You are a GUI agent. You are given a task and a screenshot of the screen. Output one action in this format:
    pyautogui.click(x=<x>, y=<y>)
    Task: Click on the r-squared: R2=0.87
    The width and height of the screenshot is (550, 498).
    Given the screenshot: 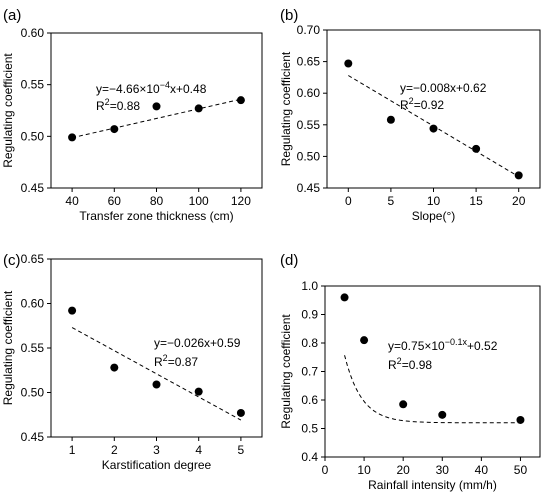 What is the action you would take?
    pyautogui.click(x=176, y=361)
    